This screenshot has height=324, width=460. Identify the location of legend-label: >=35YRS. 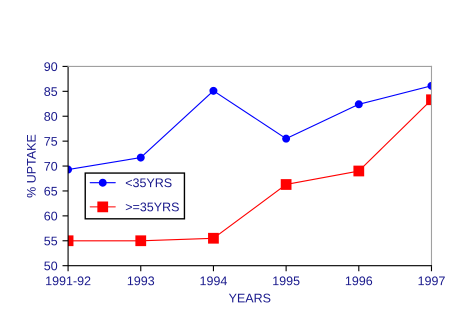
(152, 207).